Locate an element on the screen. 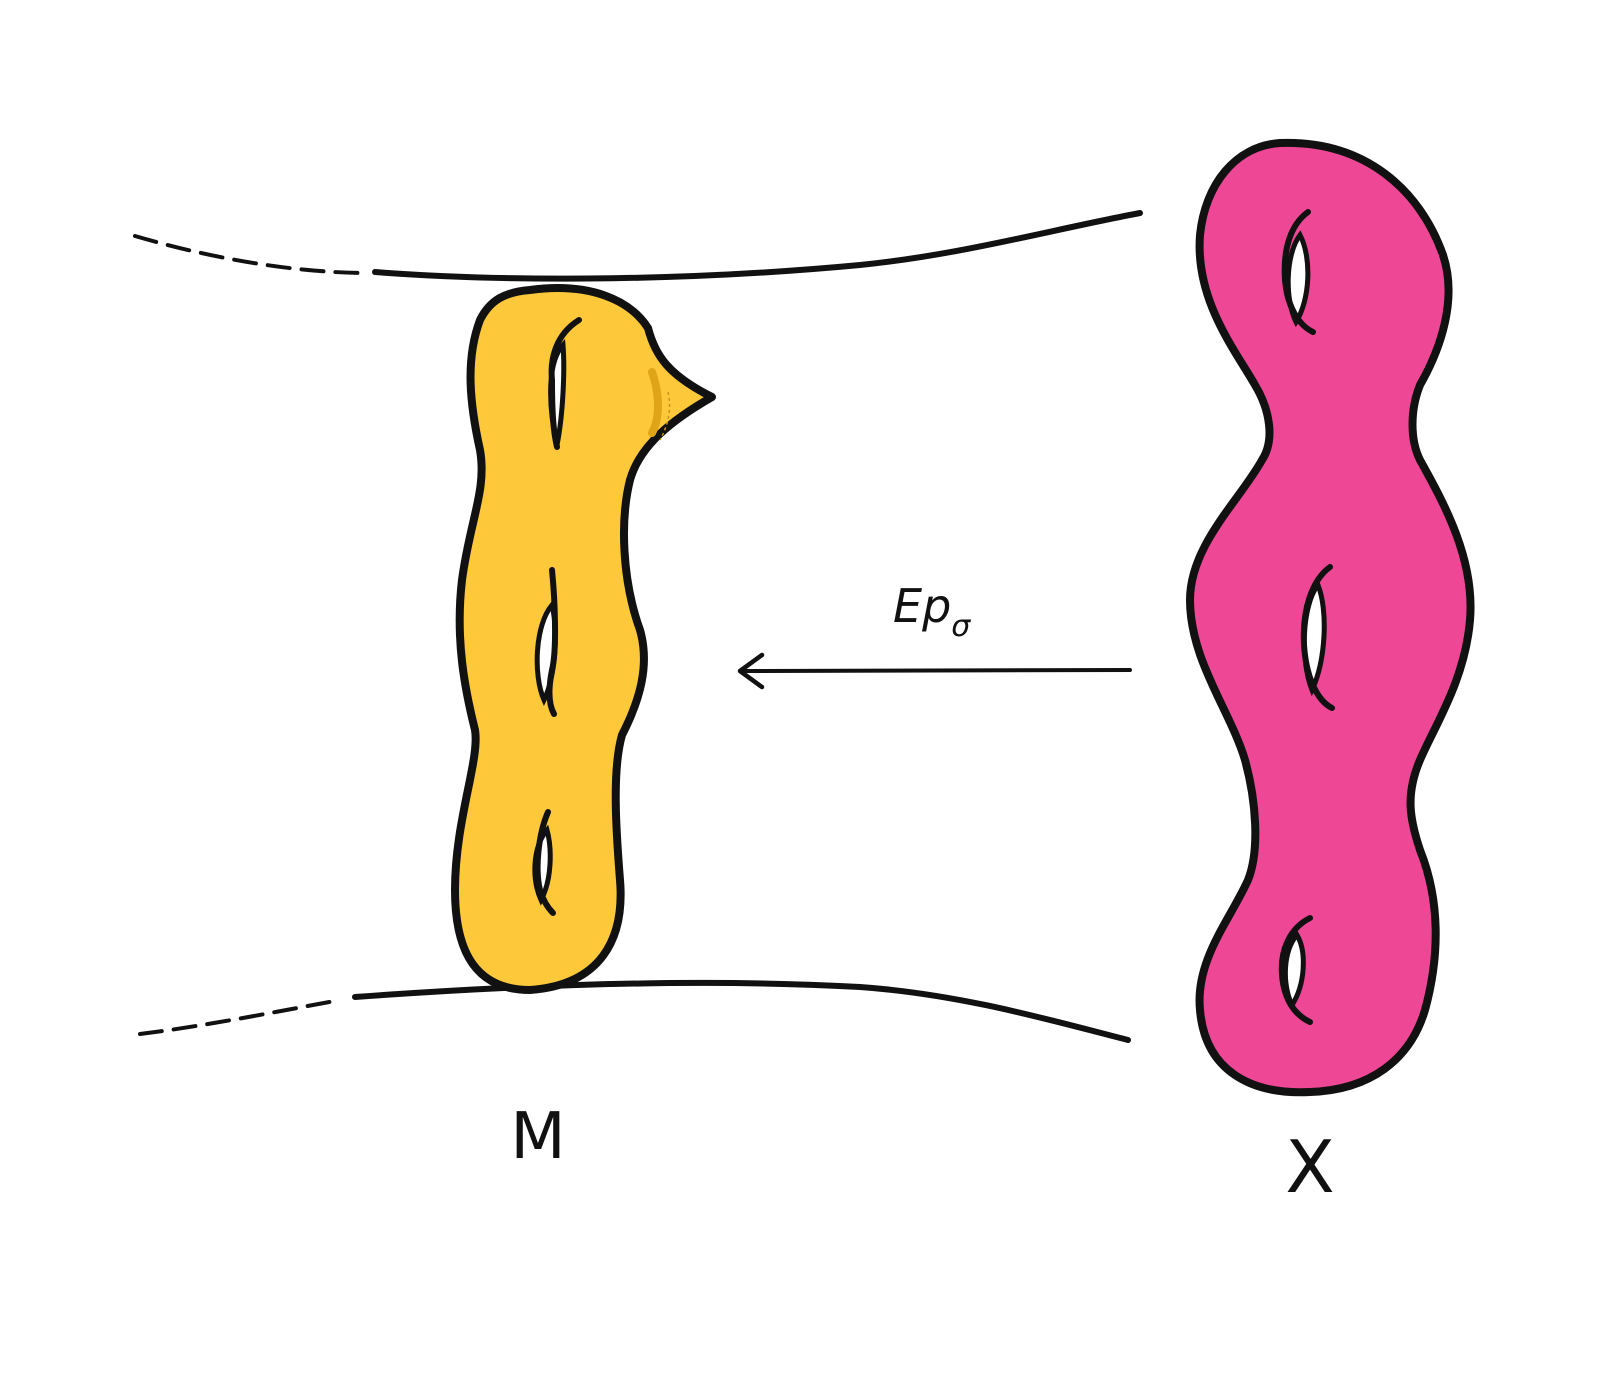 The image size is (1601, 1385). cusp-fold-line is located at coordinates (665, 416).